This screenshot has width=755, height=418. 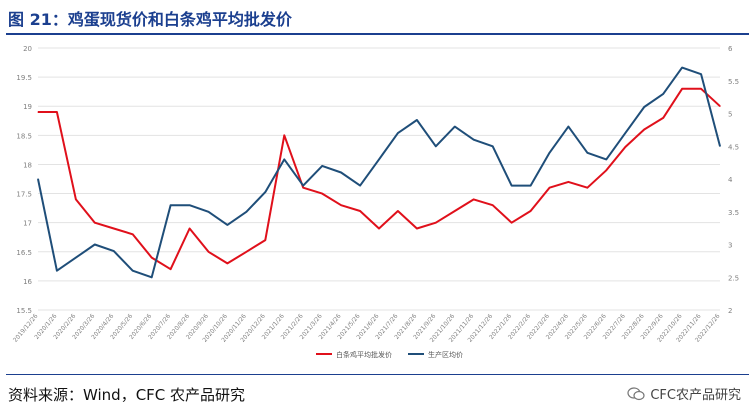 What do you see at coordinates (27, 282) in the screenshot?
I see `left-tick-label: 16` at bounding box center [27, 282].